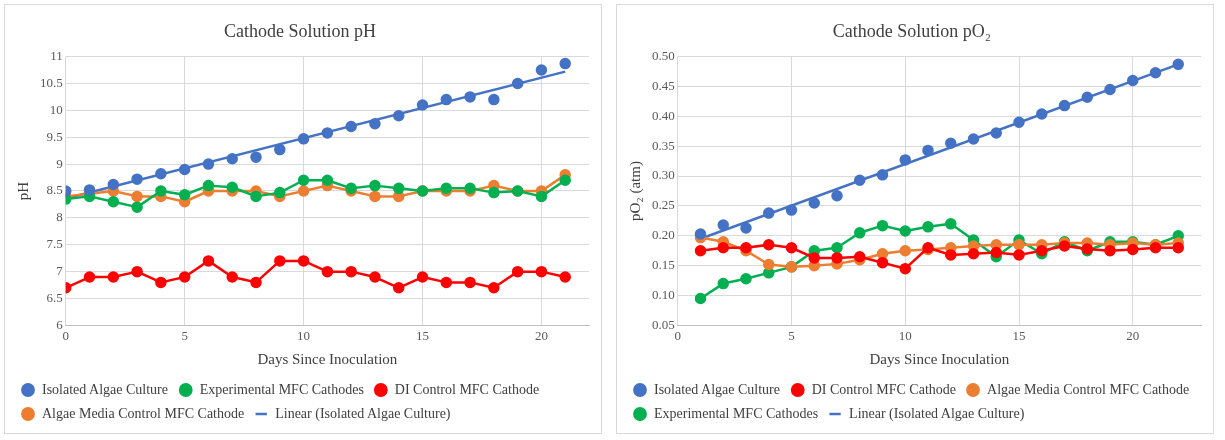 The image size is (1225, 440). What do you see at coordinates (912, 30) in the screenshot?
I see `chart-title: Cathode Solution pO₂` at bounding box center [912, 30].